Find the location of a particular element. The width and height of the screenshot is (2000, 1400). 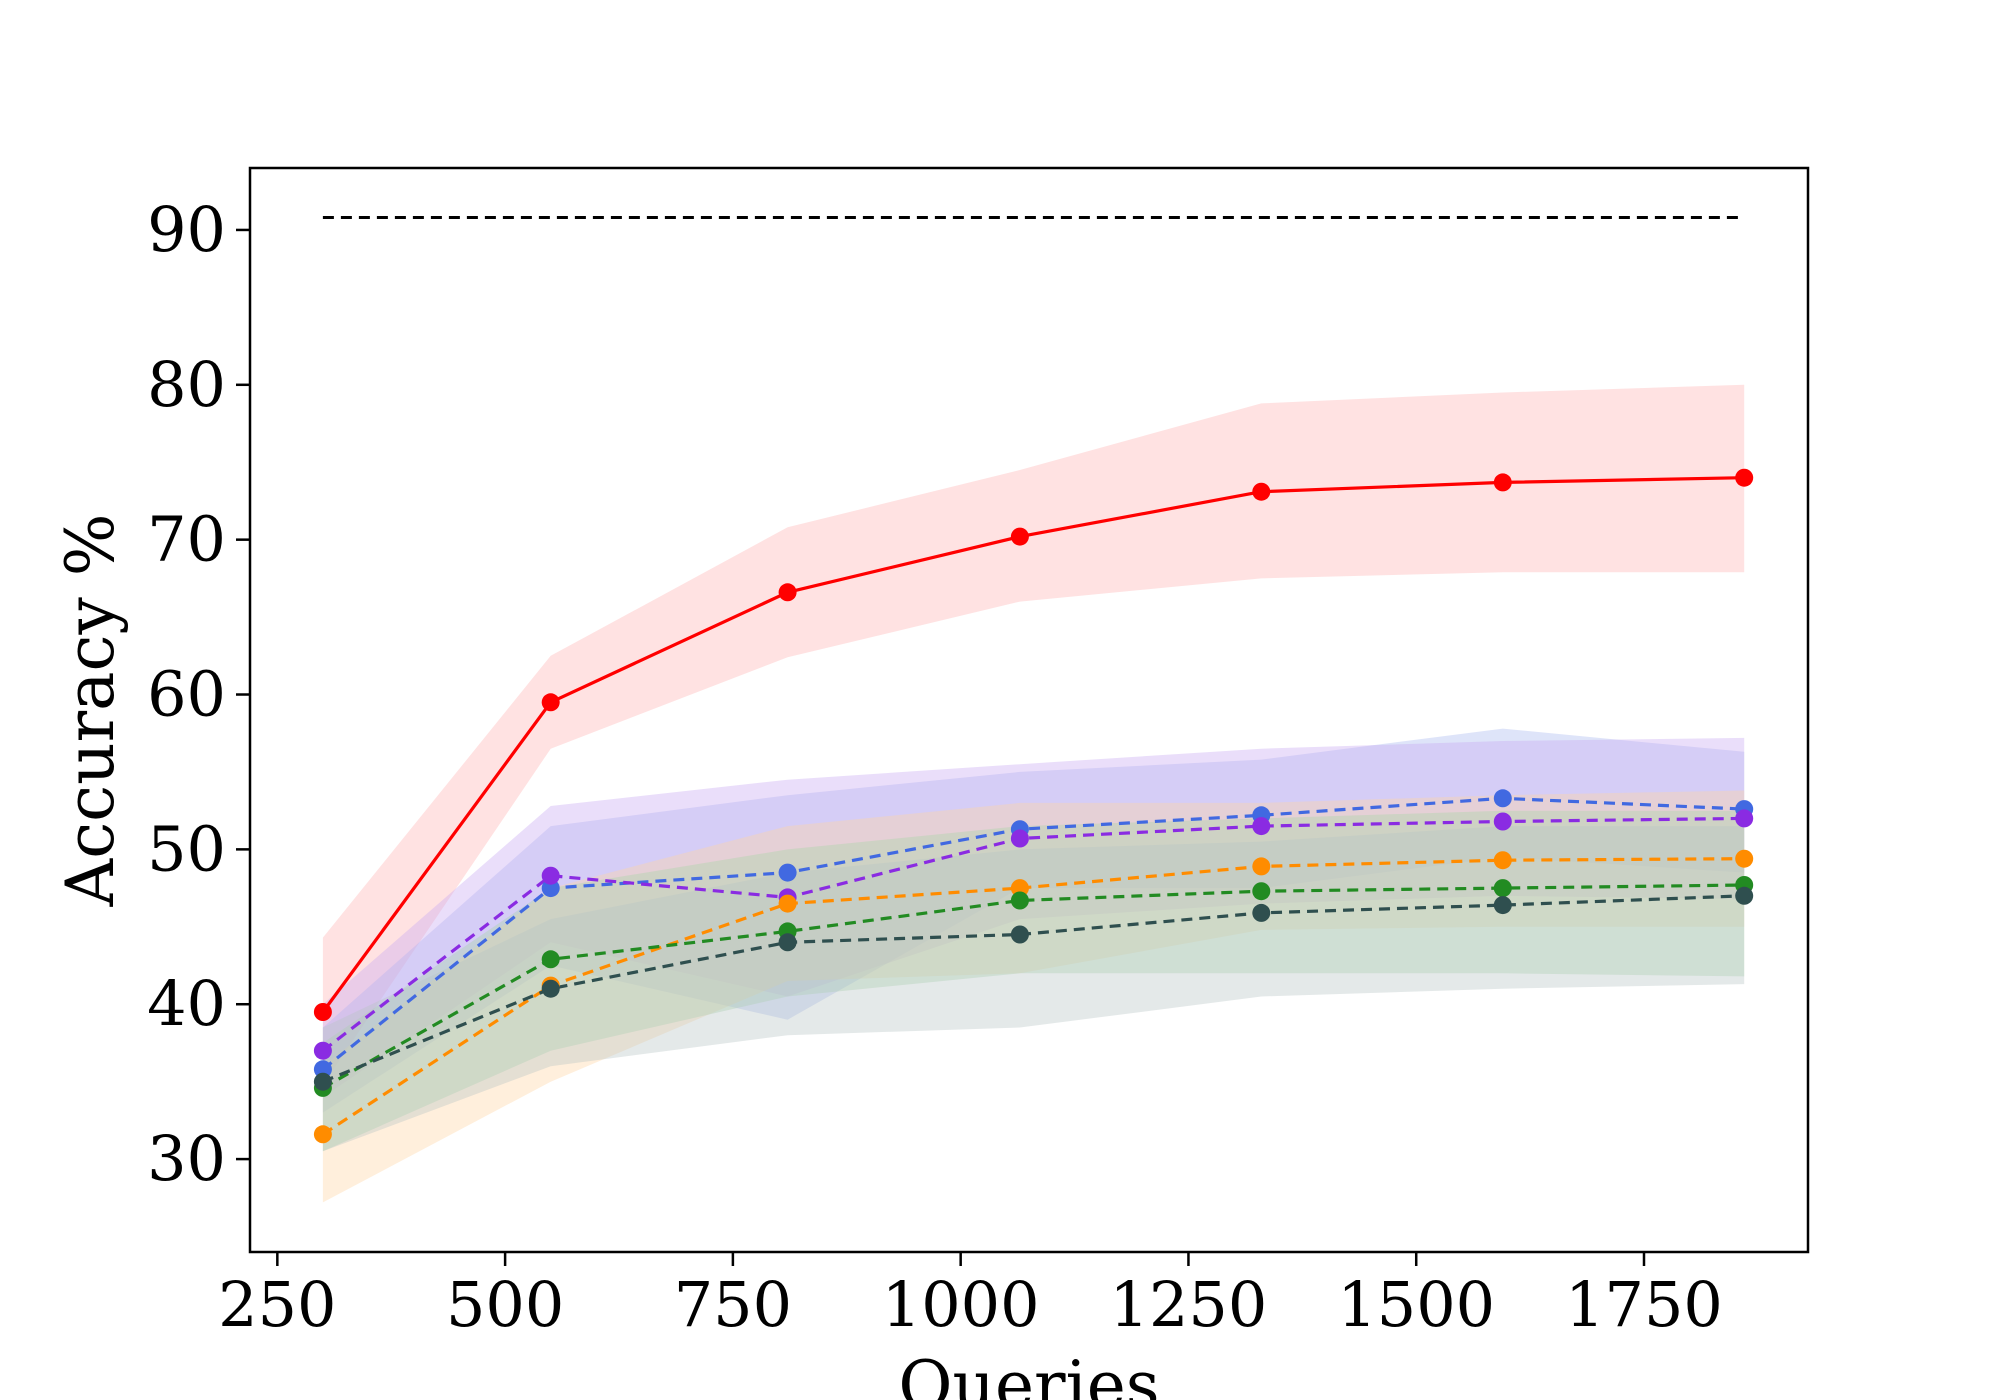

x-tick-label-1250: 1250 is located at coordinates (1189, 1304).